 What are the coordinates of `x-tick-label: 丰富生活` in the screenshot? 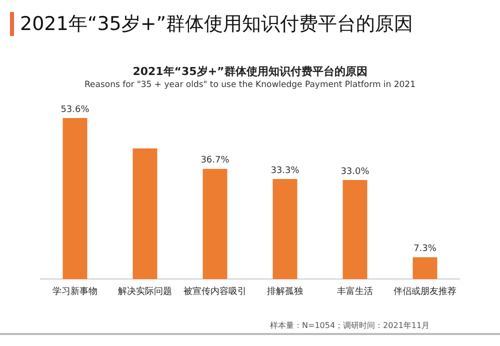 It's located at (355, 291).